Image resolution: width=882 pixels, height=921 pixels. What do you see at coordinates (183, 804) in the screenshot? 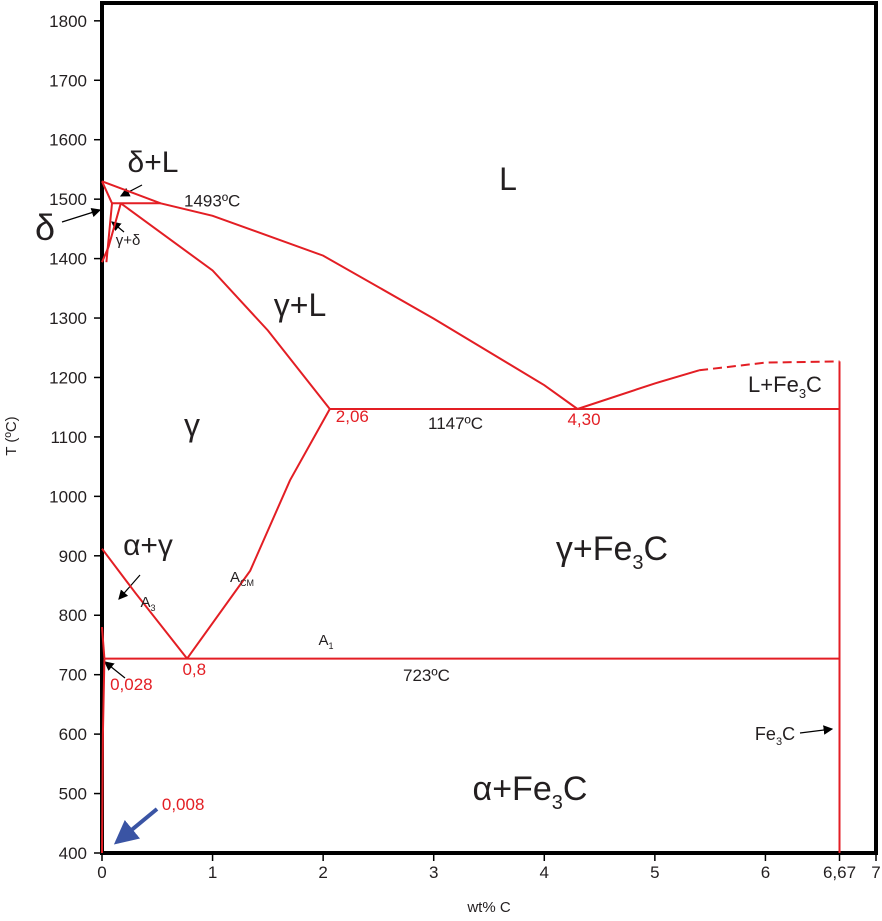
I see `composition-label: 0,008` at bounding box center [183, 804].